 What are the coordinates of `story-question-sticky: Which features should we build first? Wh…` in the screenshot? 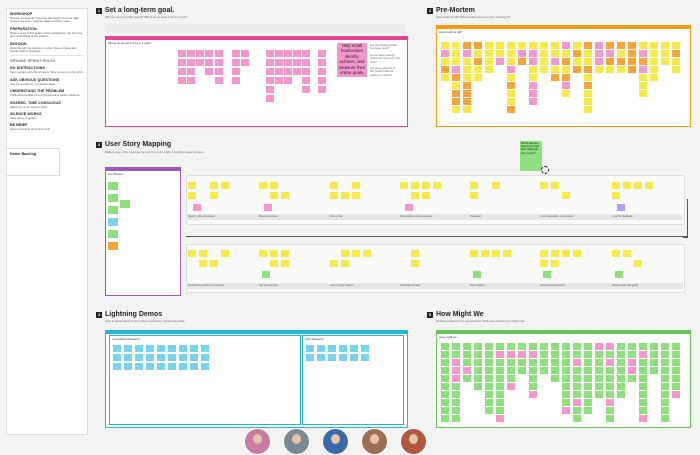 It's located at (531, 156).